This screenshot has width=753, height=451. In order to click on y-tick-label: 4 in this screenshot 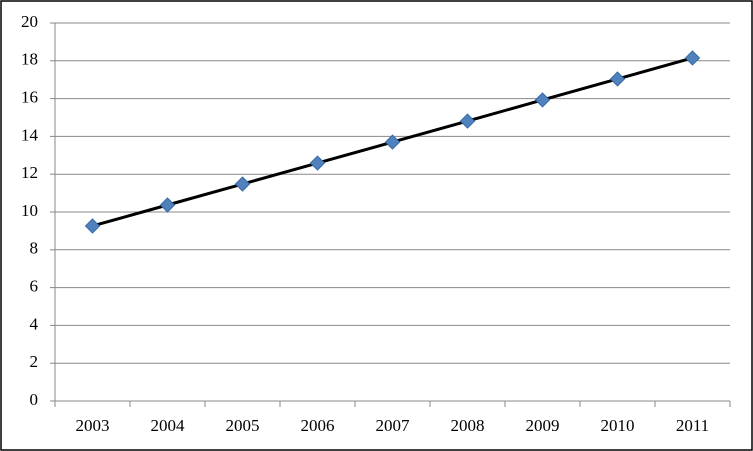, I will do `click(34, 323)`.